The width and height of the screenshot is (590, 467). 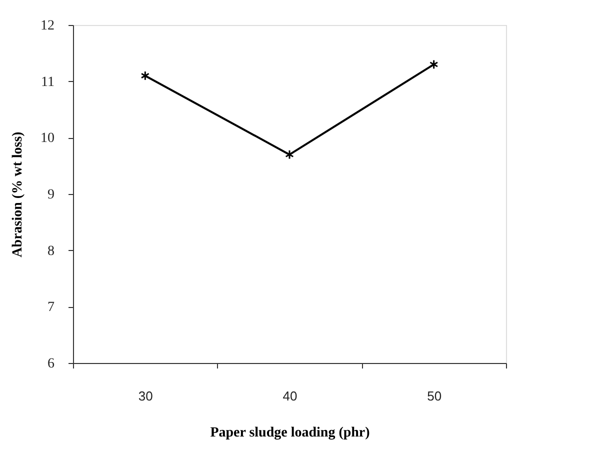 I want to click on x-tick-label: 30, so click(x=145, y=396).